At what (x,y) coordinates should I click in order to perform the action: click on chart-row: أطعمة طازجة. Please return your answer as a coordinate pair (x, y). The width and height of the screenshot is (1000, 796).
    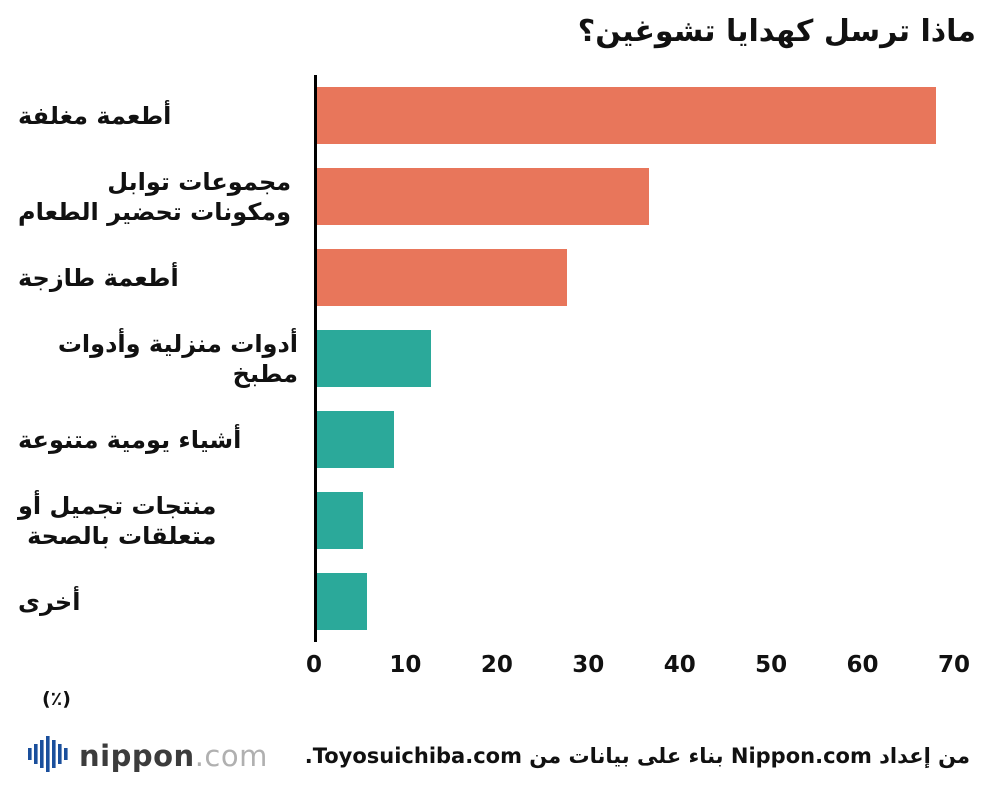
    Looking at the image, I should click on (500, 277).